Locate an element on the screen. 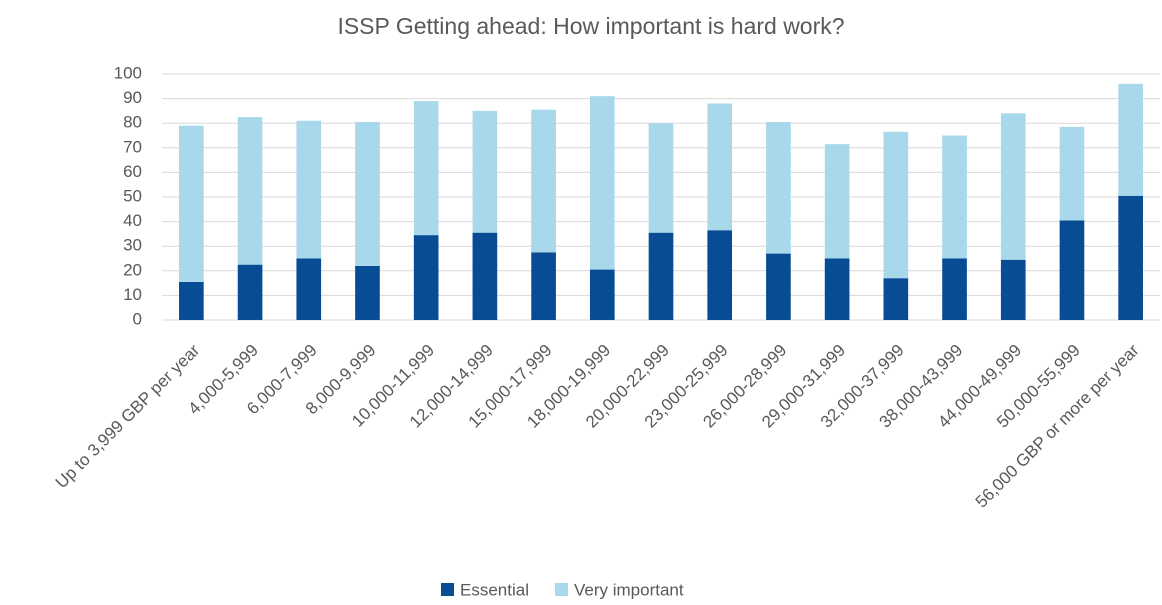  y-tick-label: 90 is located at coordinates (132, 97).